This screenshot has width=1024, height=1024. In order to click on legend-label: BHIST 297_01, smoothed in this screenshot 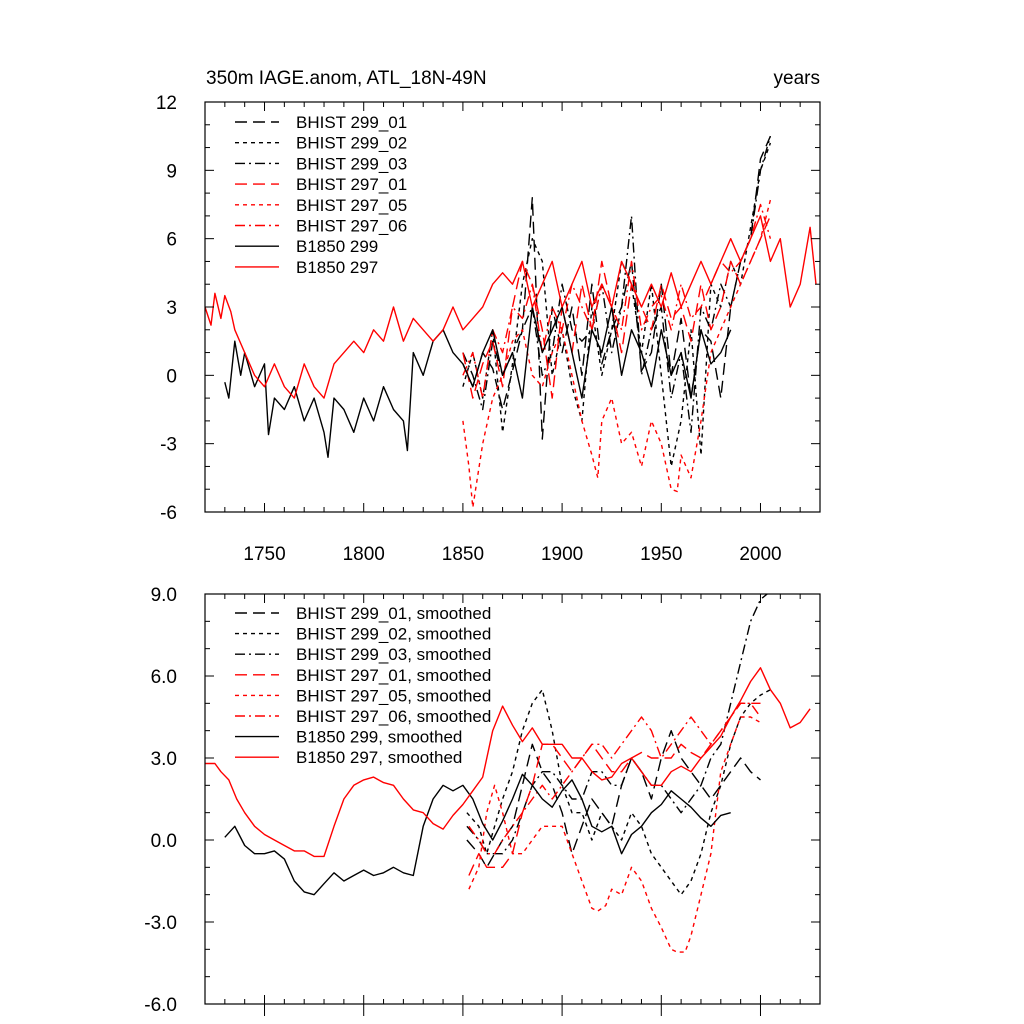, I will do `click(393, 675)`.